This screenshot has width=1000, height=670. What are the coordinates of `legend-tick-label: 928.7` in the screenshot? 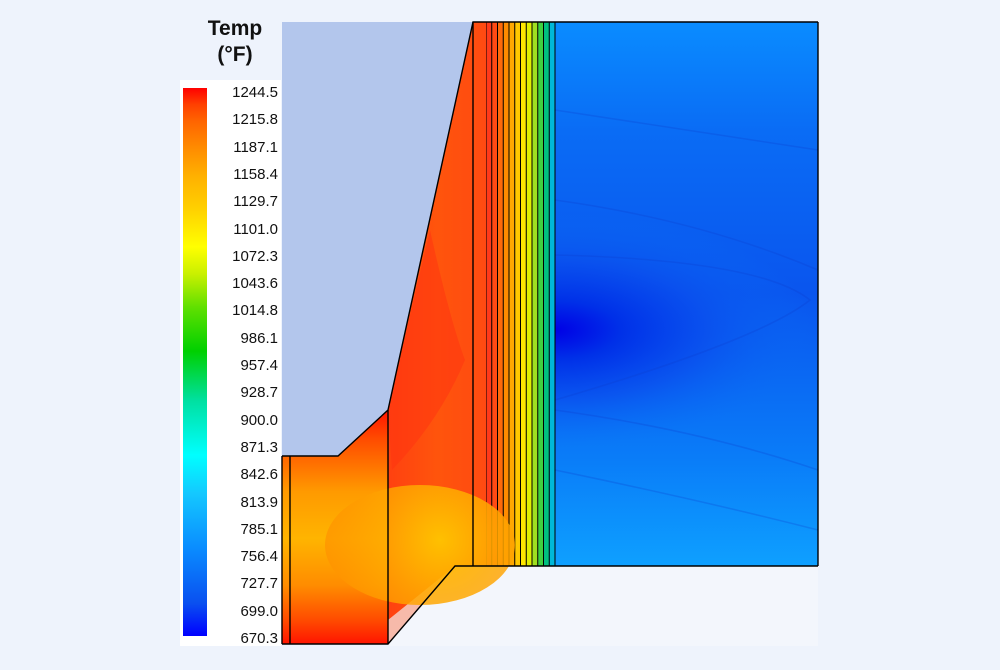 It's located at (259, 393).